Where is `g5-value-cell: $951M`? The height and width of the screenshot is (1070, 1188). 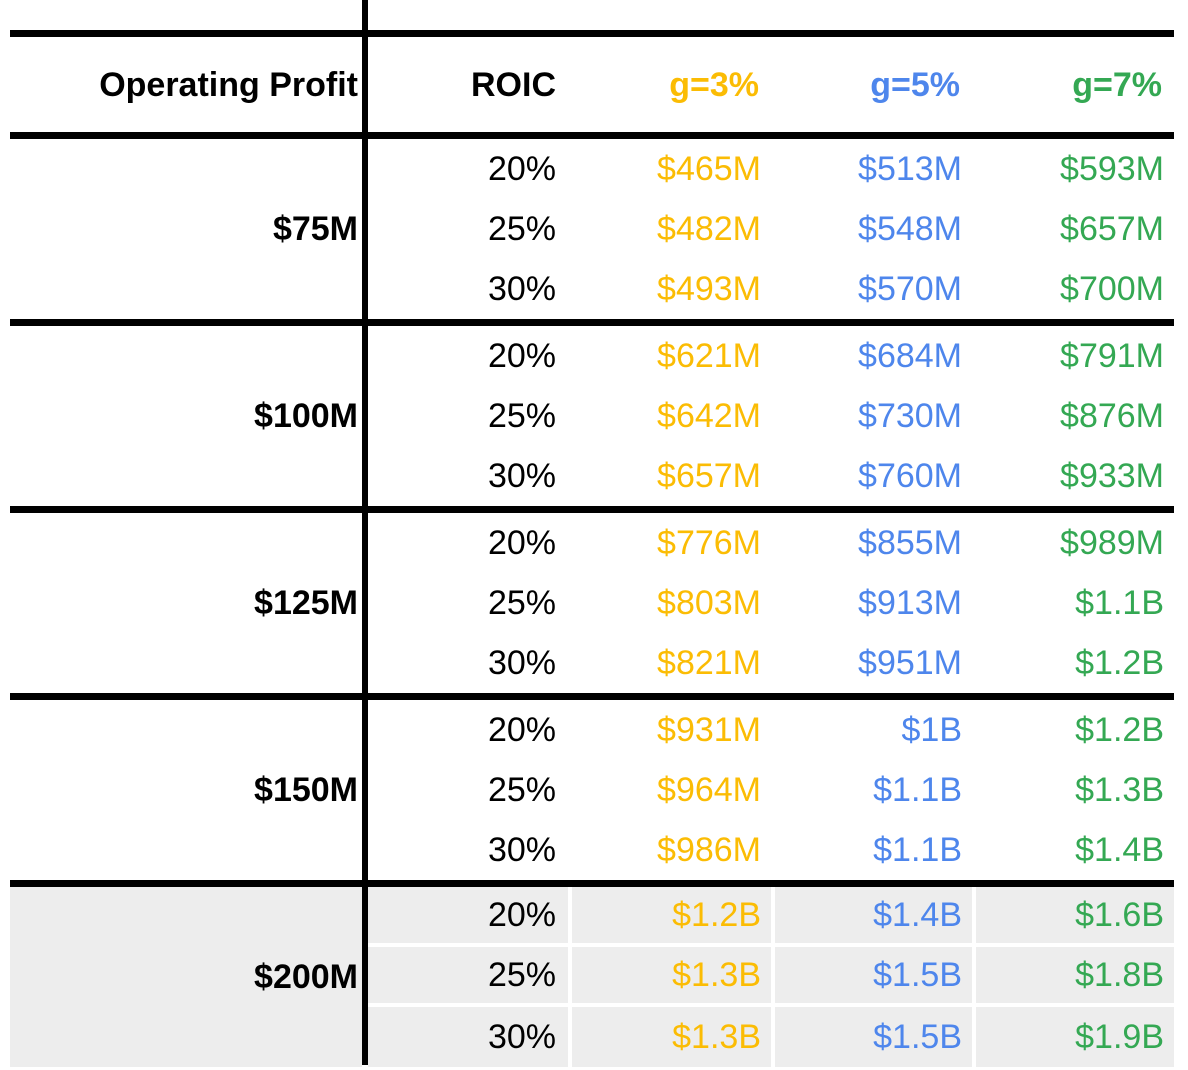
g5-value-cell: $951M is located at coordinates (910, 663).